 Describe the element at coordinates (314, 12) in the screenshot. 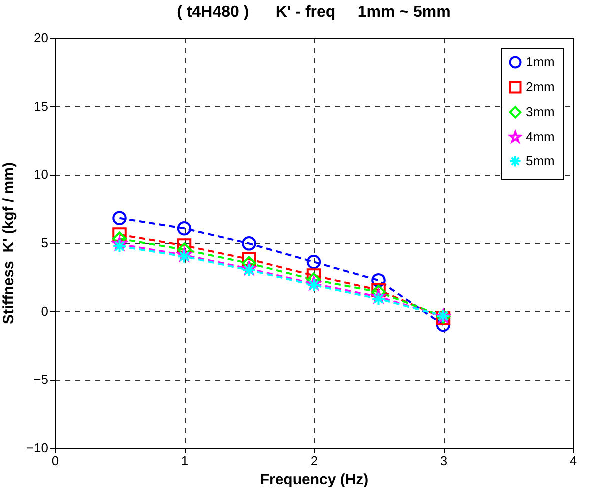

I see `chart-title: ( t4H480 ) K' - freq 1mm ~ 5mm` at that location.